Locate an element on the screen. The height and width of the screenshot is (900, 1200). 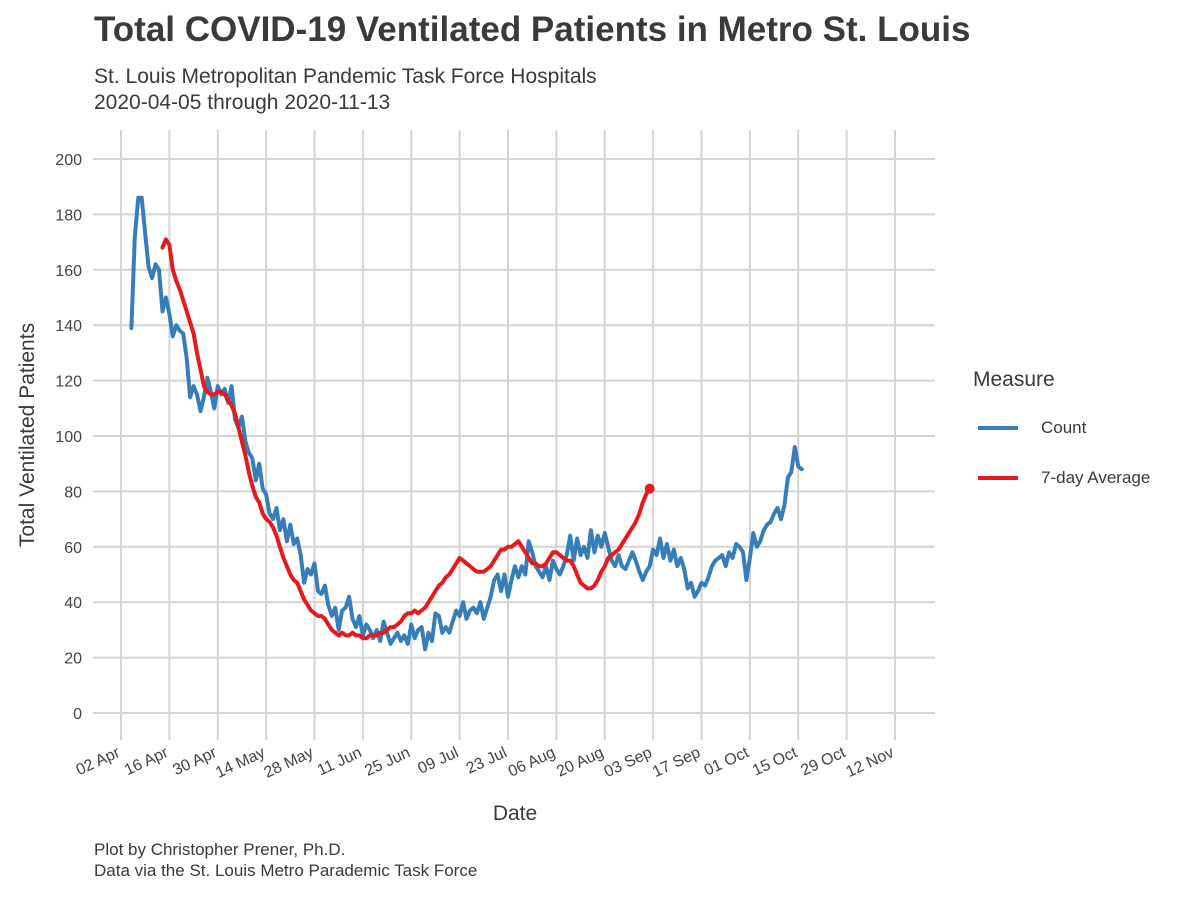
x-tick-label: 16 Apr is located at coordinates (147, 761).